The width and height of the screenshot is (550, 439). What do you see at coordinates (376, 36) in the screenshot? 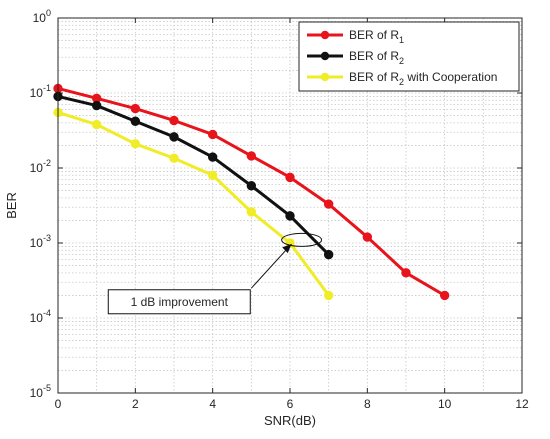
I see `legend-label: BER of R1` at bounding box center [376, 36].